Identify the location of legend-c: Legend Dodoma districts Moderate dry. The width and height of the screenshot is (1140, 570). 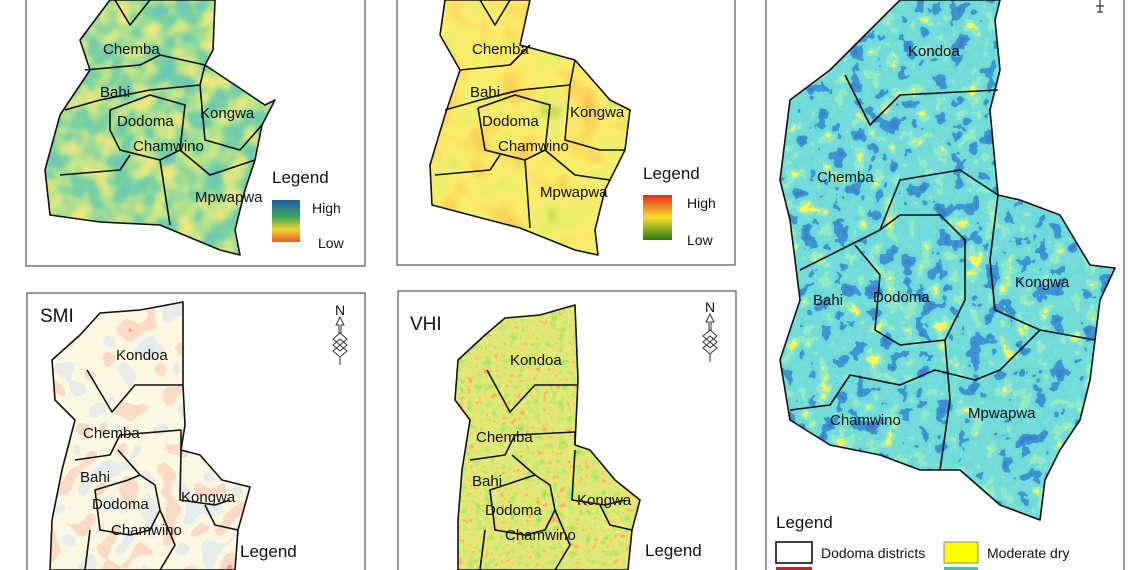
(922, 541).